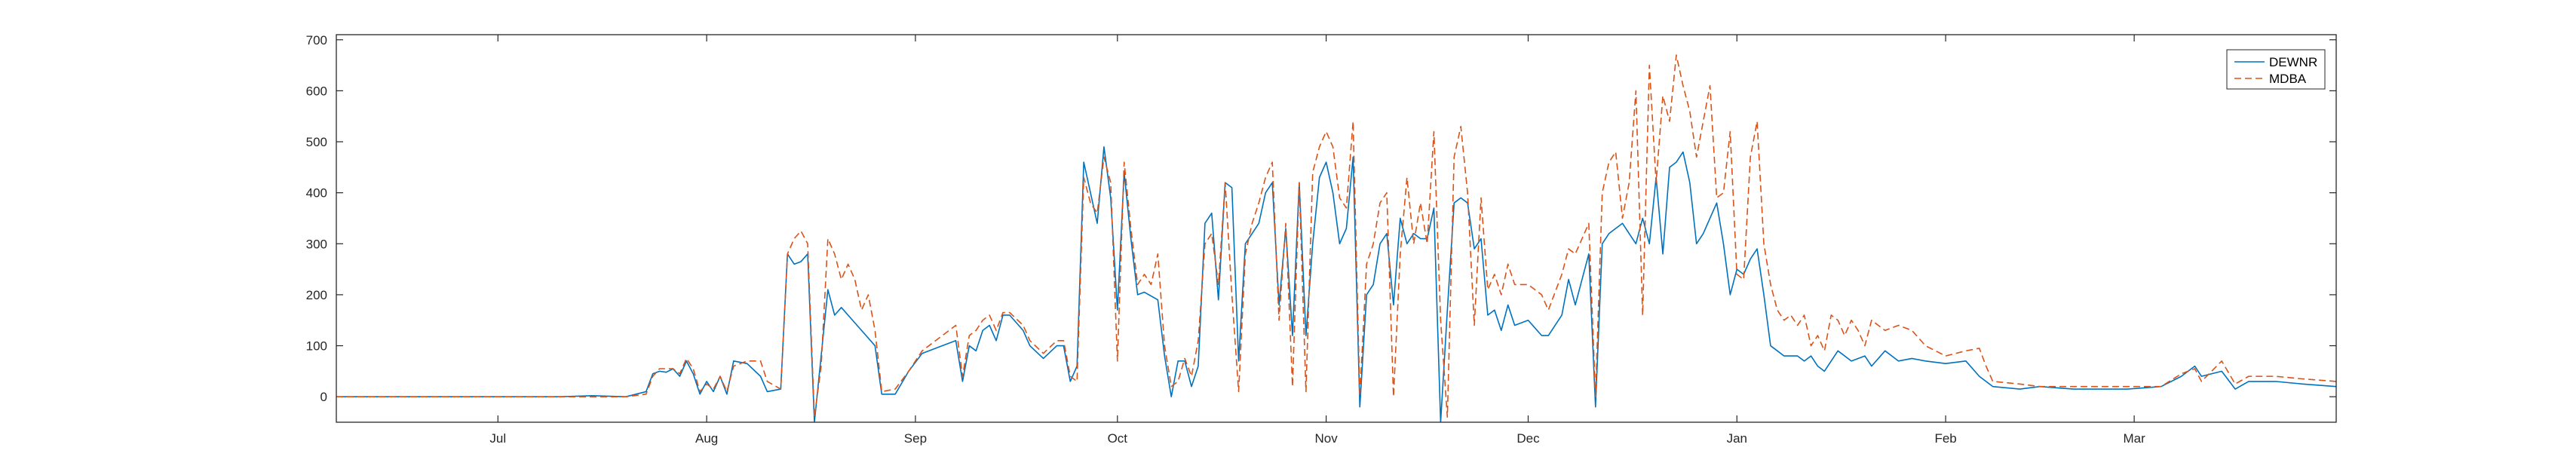 This screenshot has height=475, width=2576. Describe the element at coordinates (1528, 438) in the screenshot. I see `x-tick-label: Dec` at that location.